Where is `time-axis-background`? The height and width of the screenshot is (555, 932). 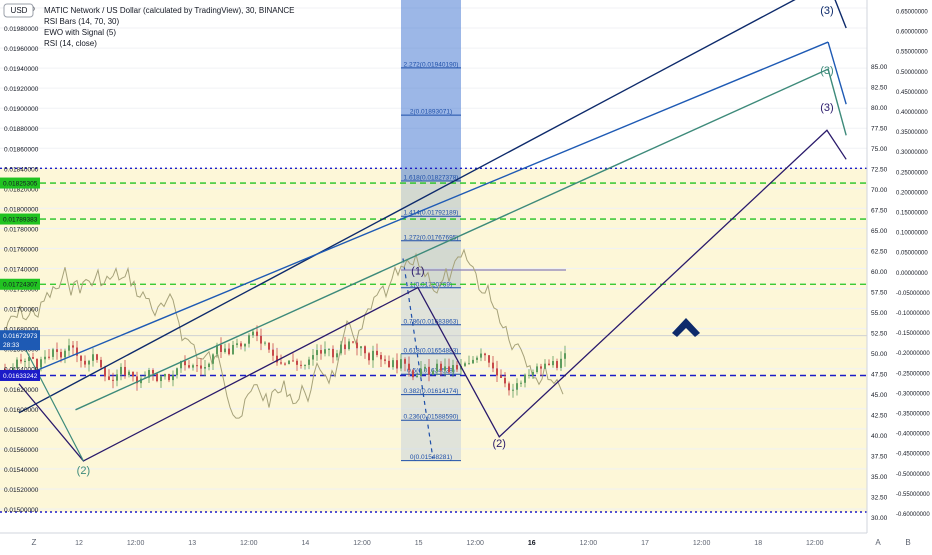 time-axis-background is located at coordinates (433, 541).